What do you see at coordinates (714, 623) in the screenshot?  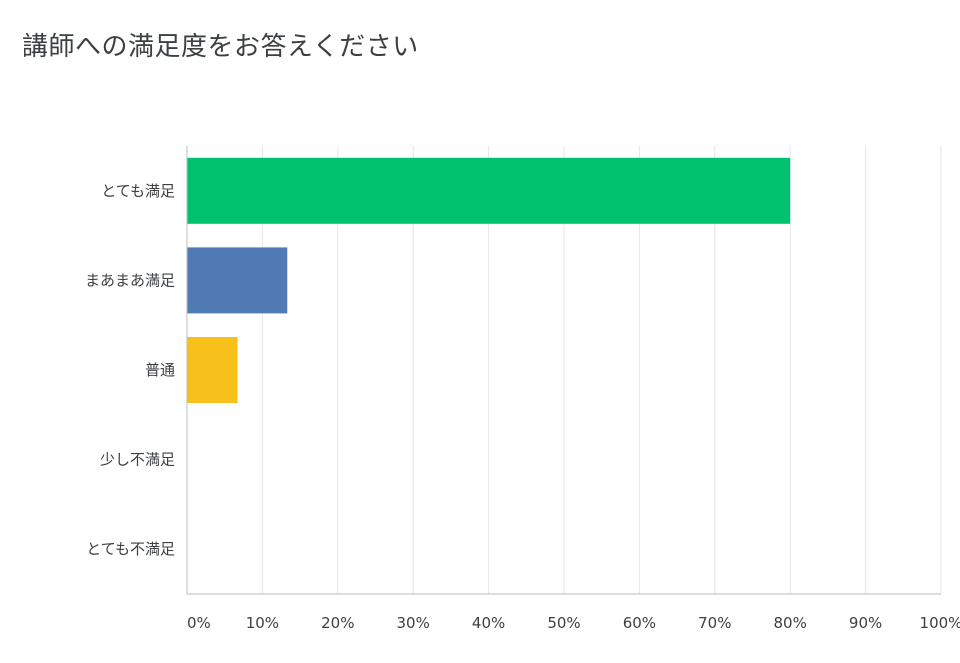 I see `x-tick-label: 70%` at bounding box center [714, 623].